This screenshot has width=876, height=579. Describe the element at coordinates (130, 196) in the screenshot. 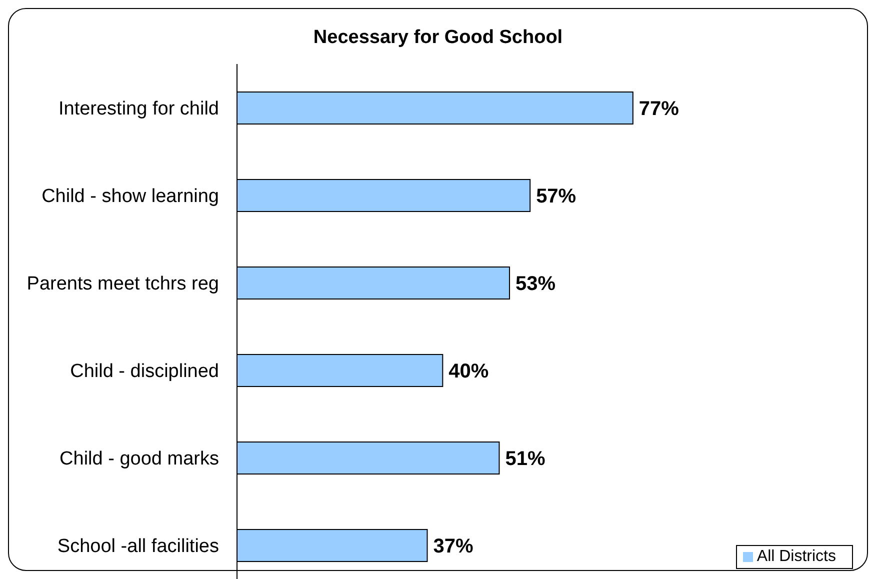

I see `y-tick-label: Child - show learning` at that location.